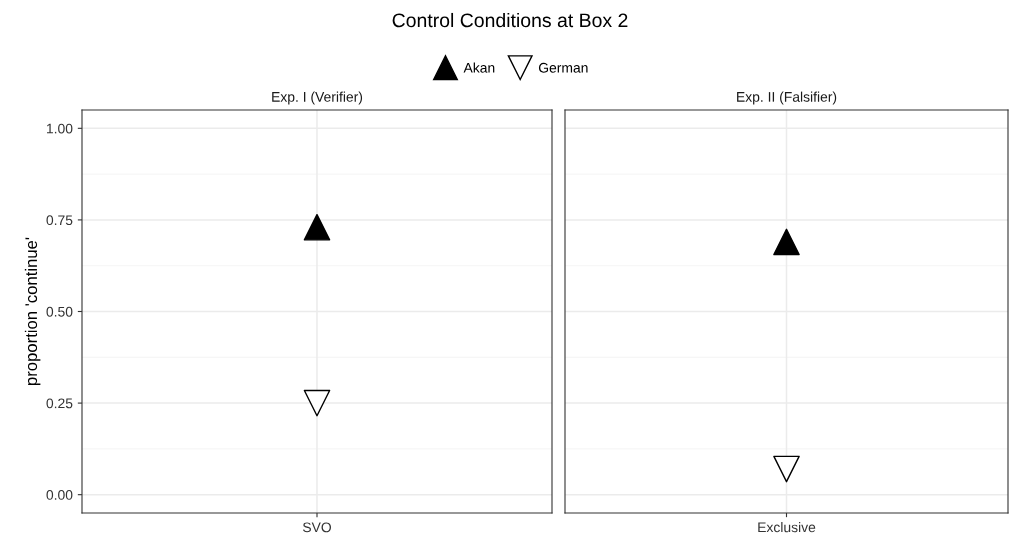  Describe the element at coordinates (32, 311) in the screenshot. I see `y-axis-title: proportion 'continue'` at that location.